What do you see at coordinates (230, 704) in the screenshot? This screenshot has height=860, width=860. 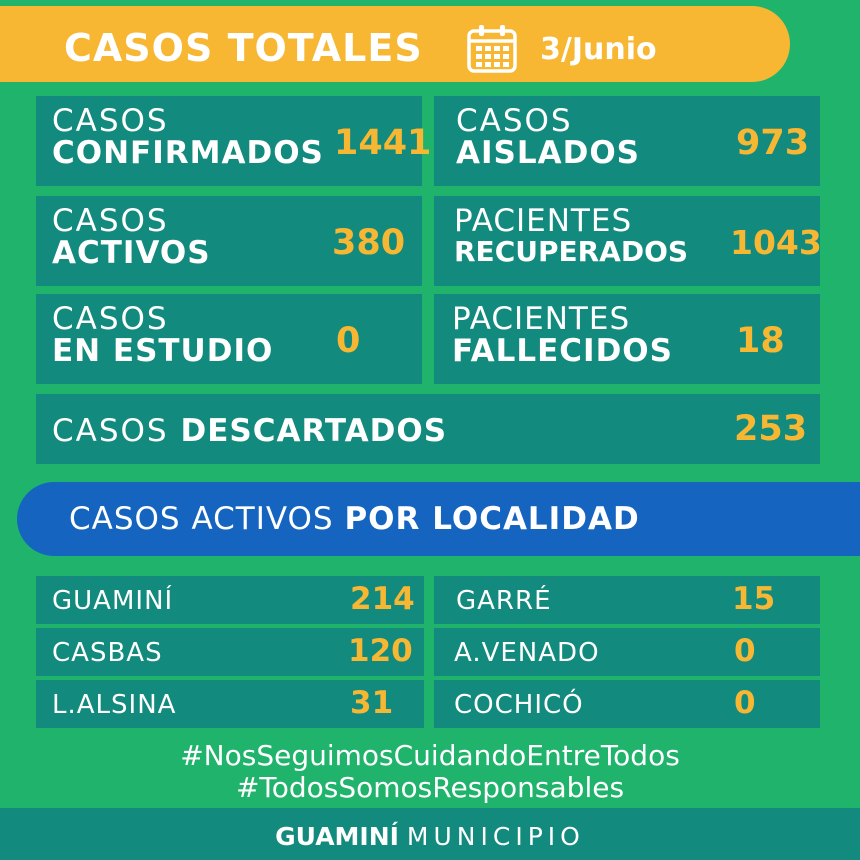 I see `loc-row-lalsina: L.ALSINA 31` at bounding box center [230, 704].